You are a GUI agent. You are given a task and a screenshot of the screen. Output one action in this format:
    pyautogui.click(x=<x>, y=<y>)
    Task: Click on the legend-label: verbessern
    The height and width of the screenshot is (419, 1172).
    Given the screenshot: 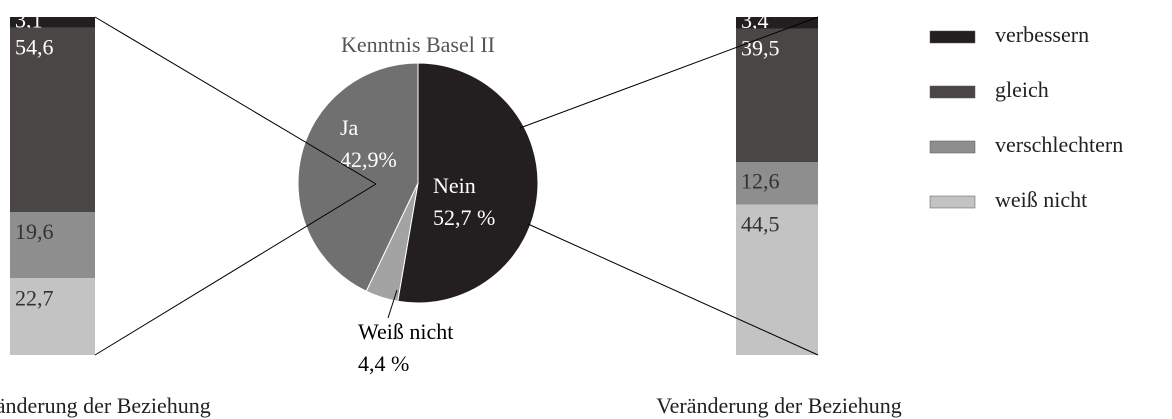 What is the action you would take?
    pyautogui.click(x=1042, y=34)
    